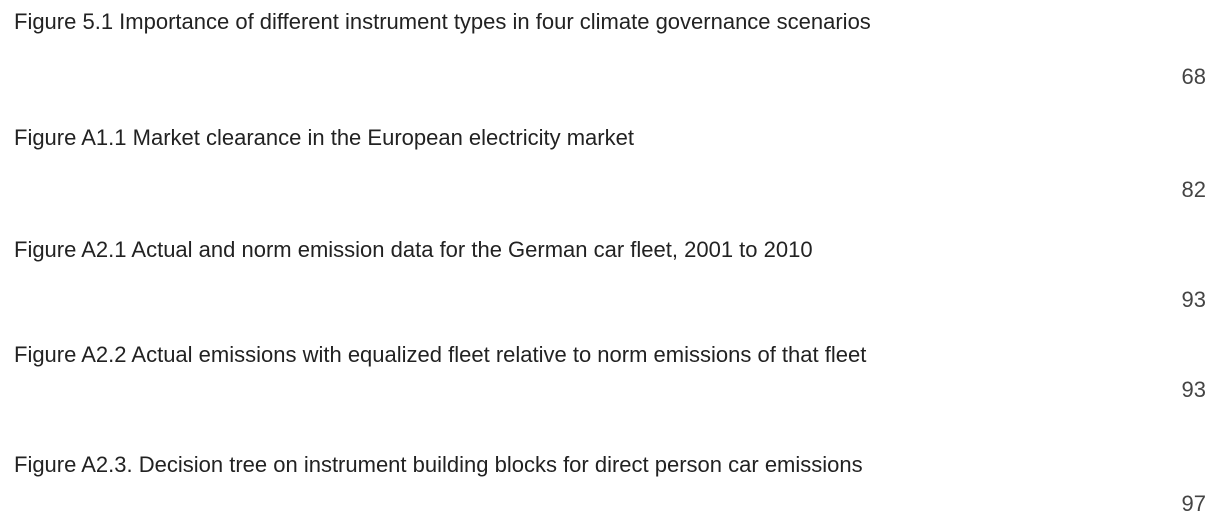  I want to click on page-number: 82, so click(1193, 189).